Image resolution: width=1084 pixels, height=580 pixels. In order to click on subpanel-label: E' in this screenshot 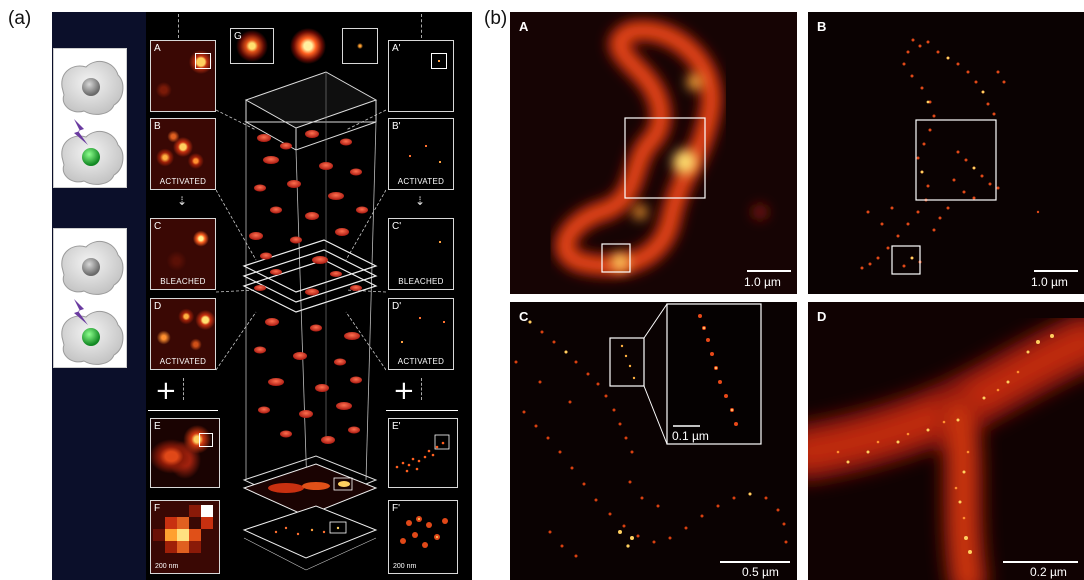, I will do `click(396, 426)`.